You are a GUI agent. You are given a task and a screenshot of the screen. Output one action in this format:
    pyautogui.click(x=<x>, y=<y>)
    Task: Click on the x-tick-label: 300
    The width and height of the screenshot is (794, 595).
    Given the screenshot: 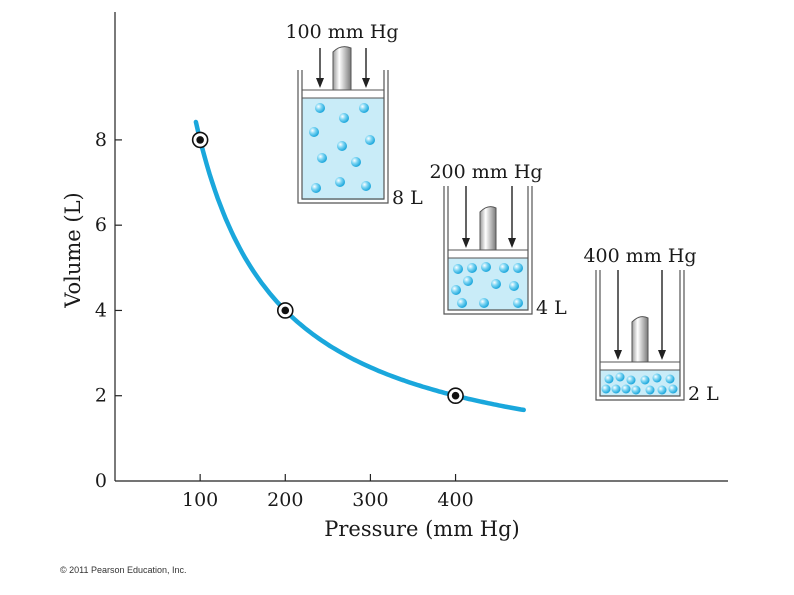 What is the action you would take?
    pyautogui.click(x=370, y=500)
    